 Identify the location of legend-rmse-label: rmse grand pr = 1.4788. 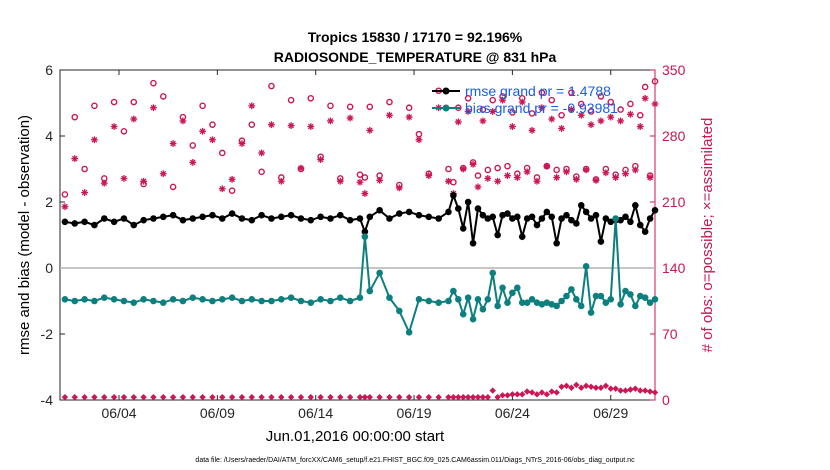
(538, 91).